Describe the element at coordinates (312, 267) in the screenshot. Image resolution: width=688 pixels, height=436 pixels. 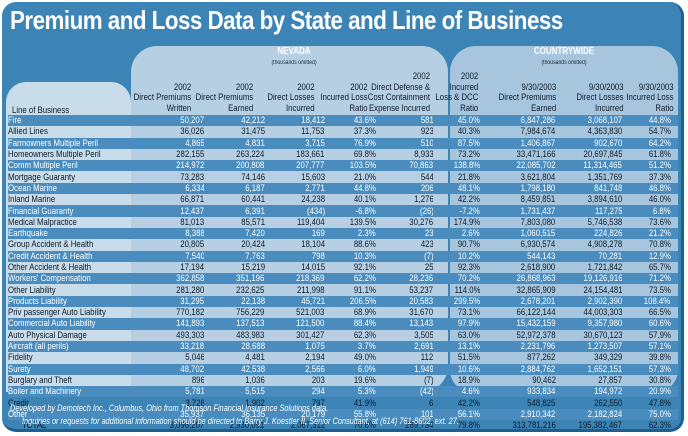
I see `value-cell: 14,015` at that location.